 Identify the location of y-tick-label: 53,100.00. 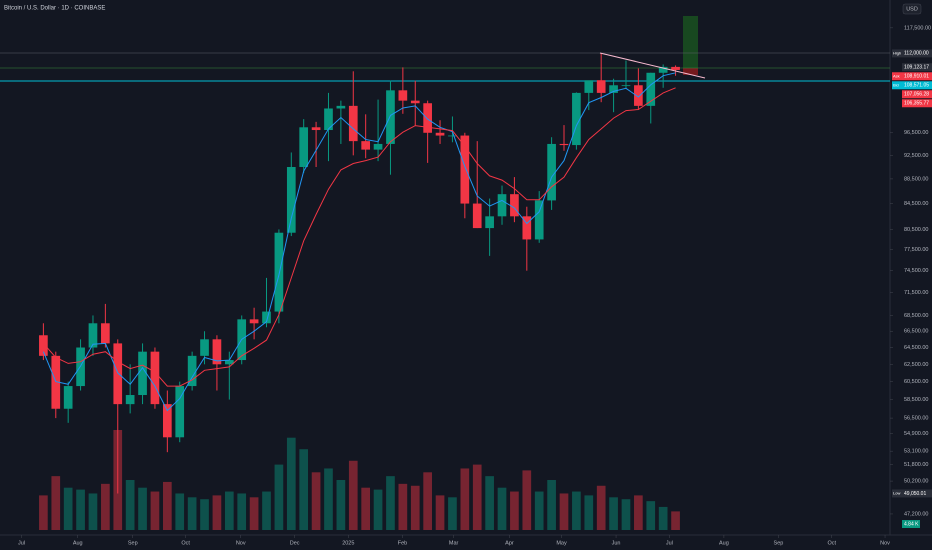
(916, 452).